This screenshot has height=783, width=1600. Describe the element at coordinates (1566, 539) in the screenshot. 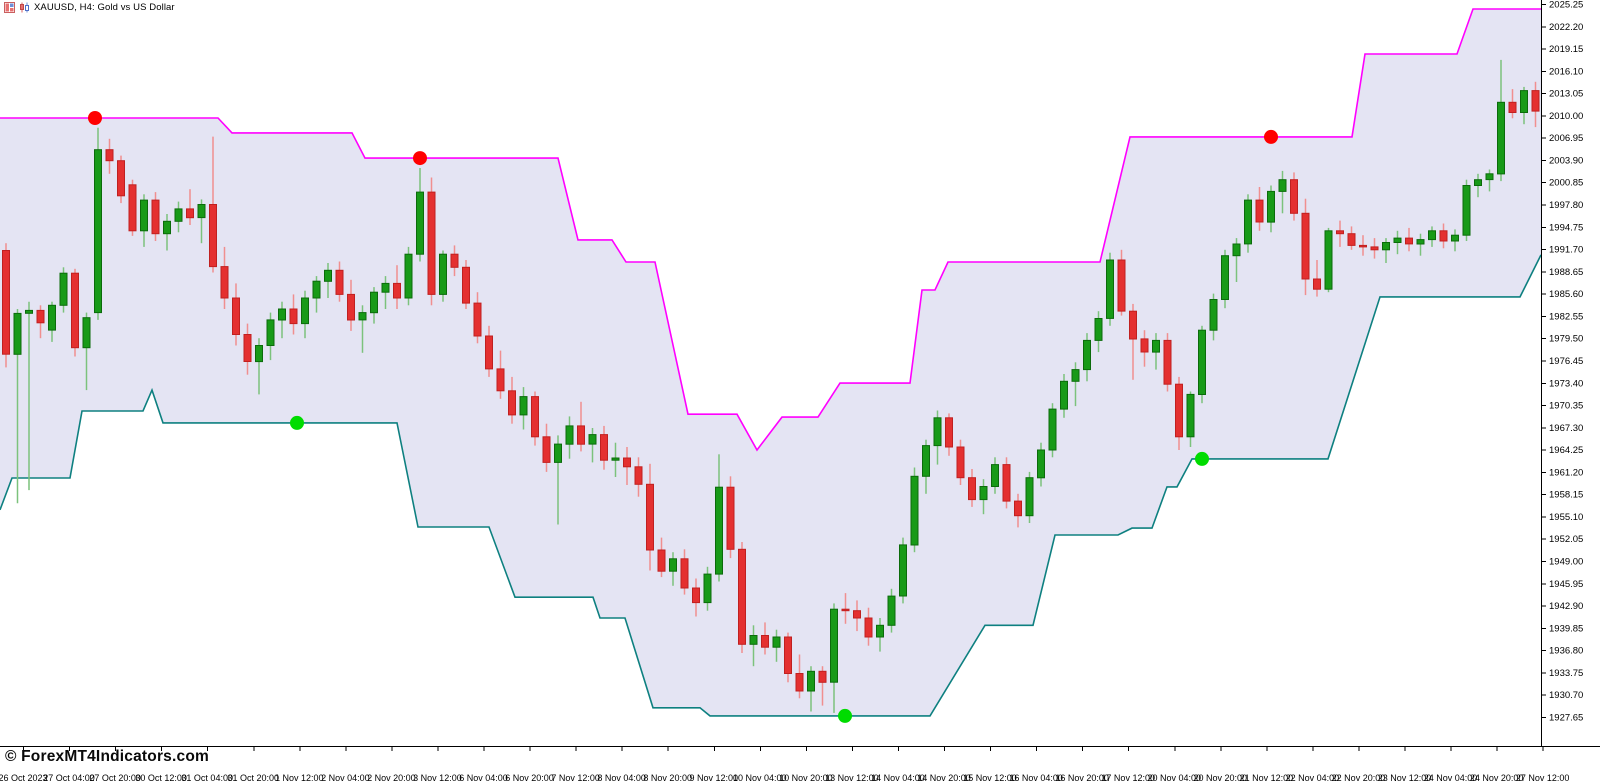

I see `price-tick-label: 1952.05` at that location.